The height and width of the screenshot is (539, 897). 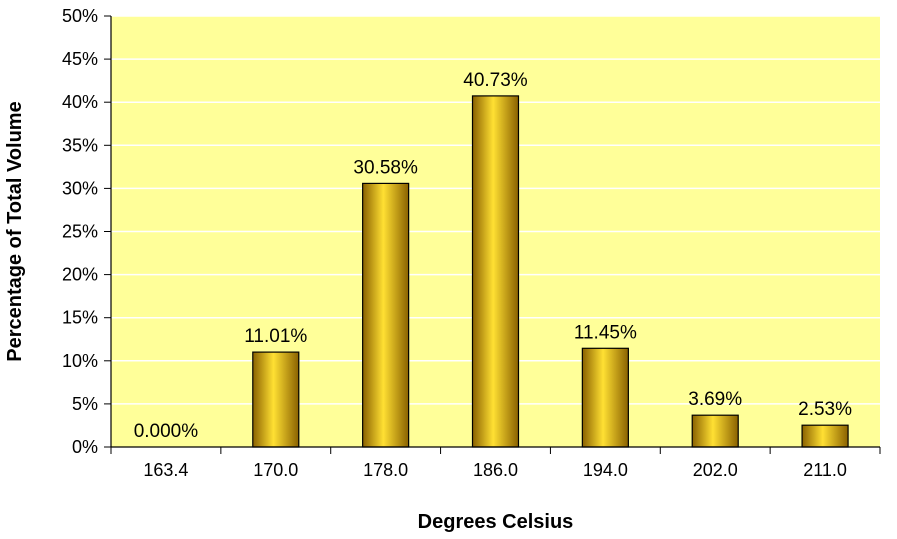 I want to click on data-label: 3.69%, so click(x=715, y=399).